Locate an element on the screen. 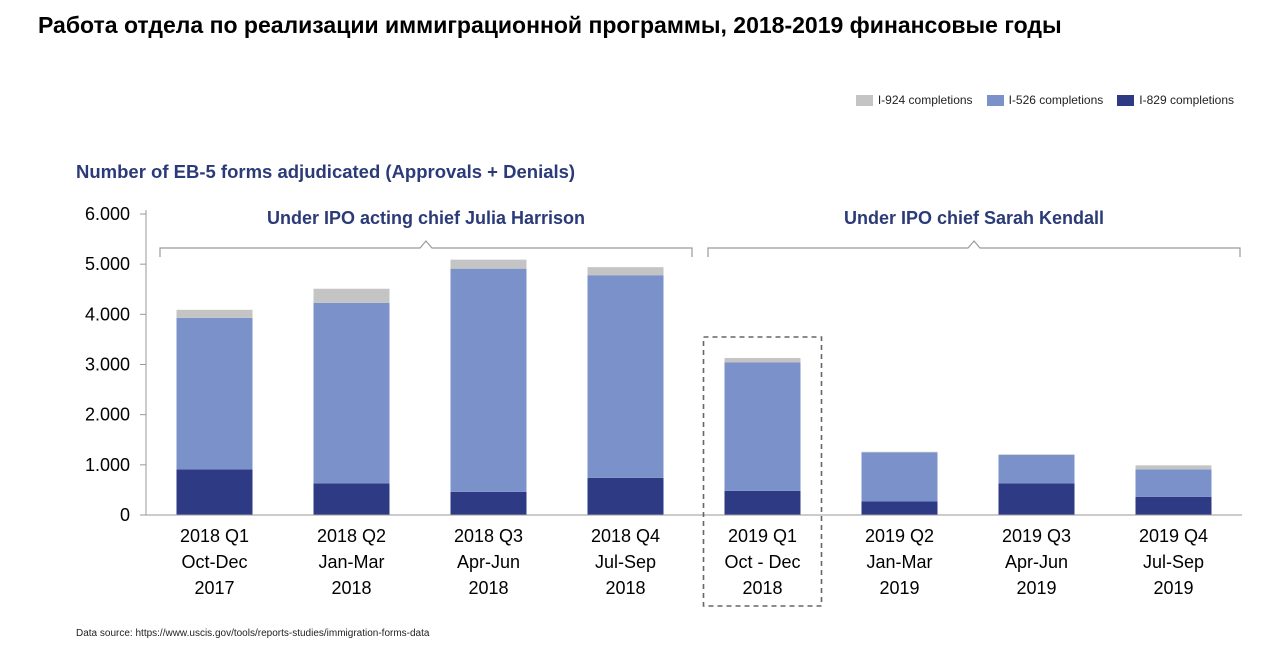  x-category-label: Oct-Dec is located at coordinates (214, 562).